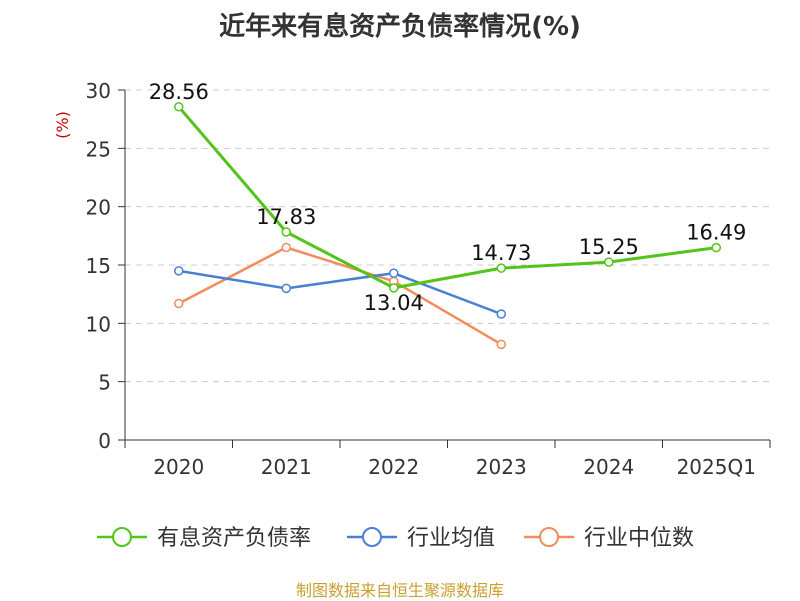  What do you see at coordinates (179, 92) in the screenshot?
I see `data-label: 28.56` at bounding box center [179, 92].